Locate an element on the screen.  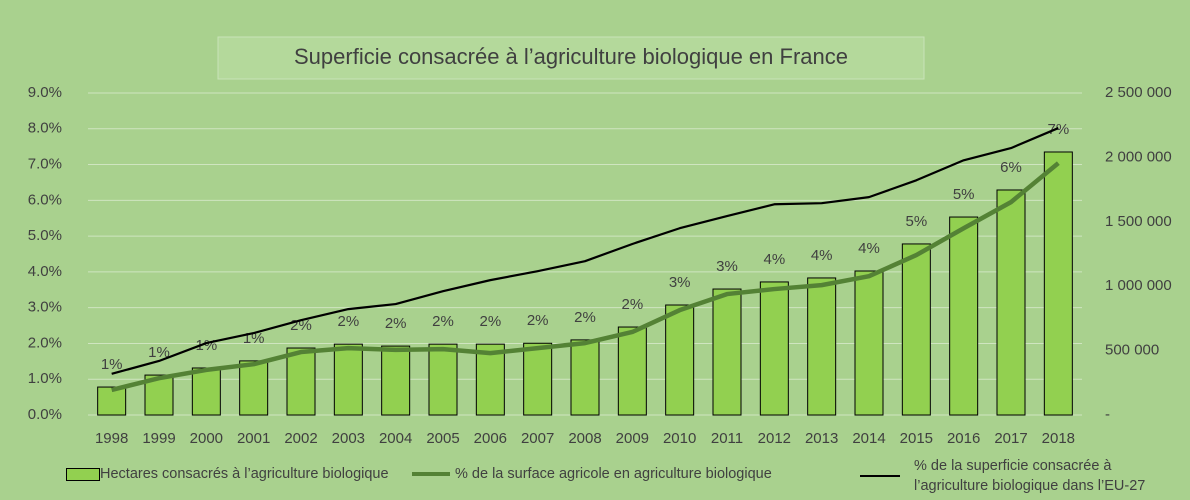
y-tick-label: 8.0% is located at coordinates (45, 128).